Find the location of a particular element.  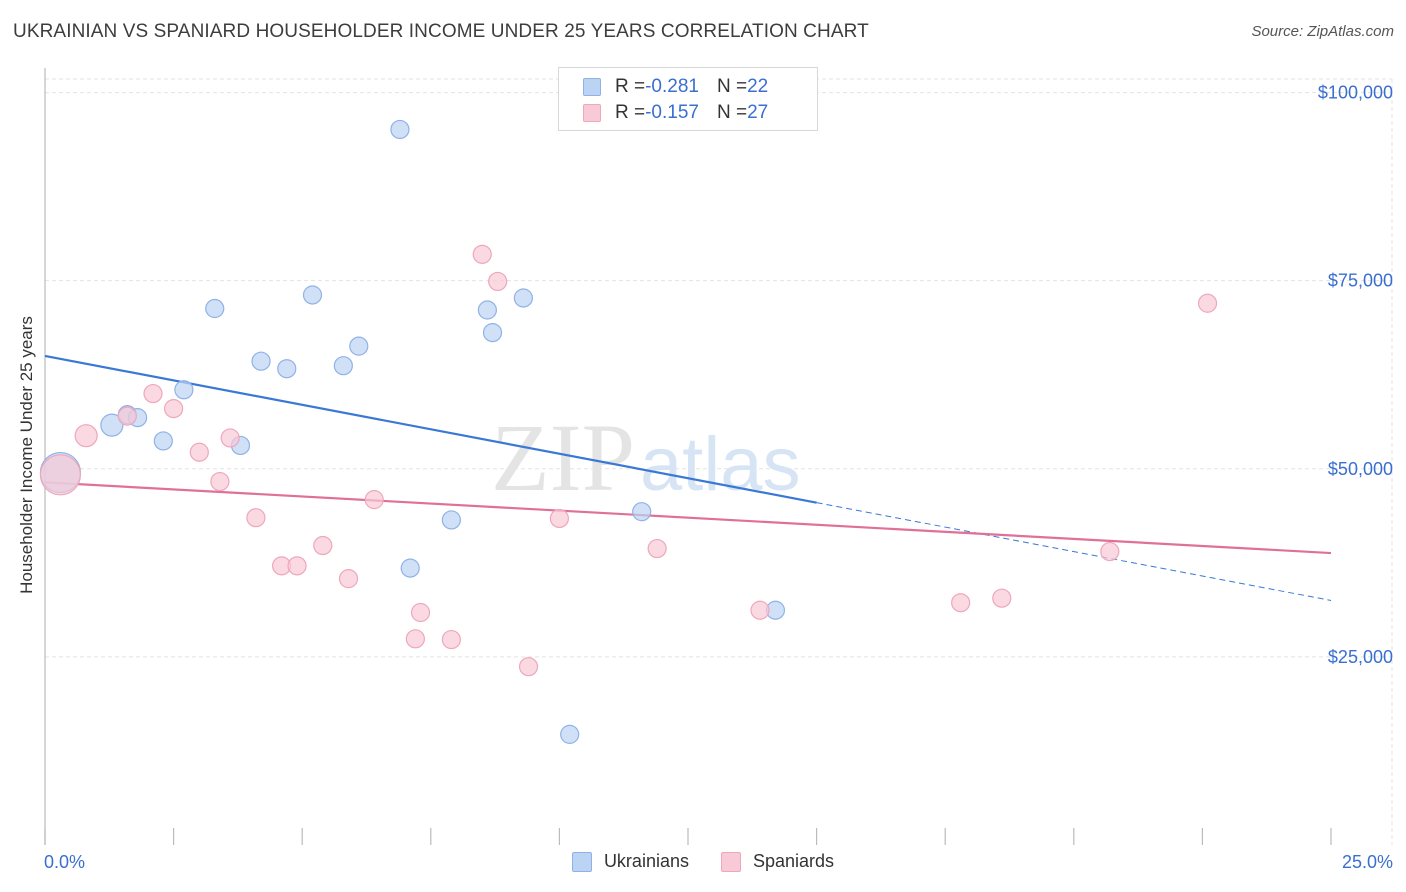

ukrainians-swatch is located at coordinates (592, 87).